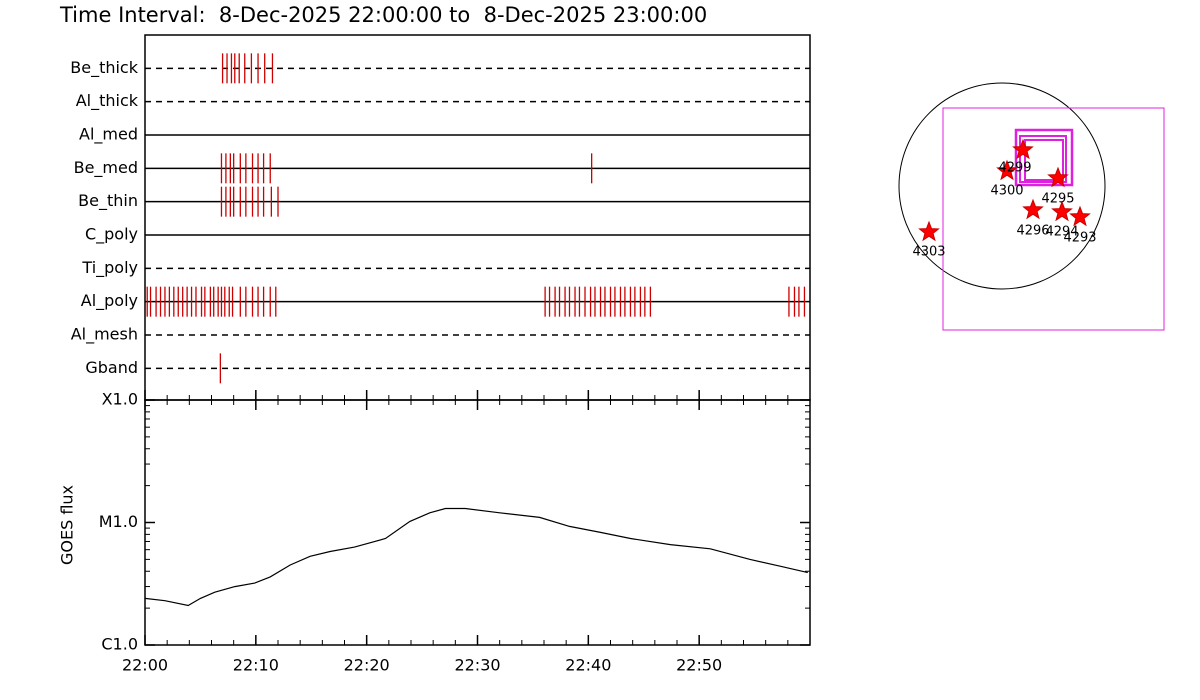  What do you see at coordinates (928, 252) in the screenshot?
I see `region-label: 4303` at bounding box center [928, 252].